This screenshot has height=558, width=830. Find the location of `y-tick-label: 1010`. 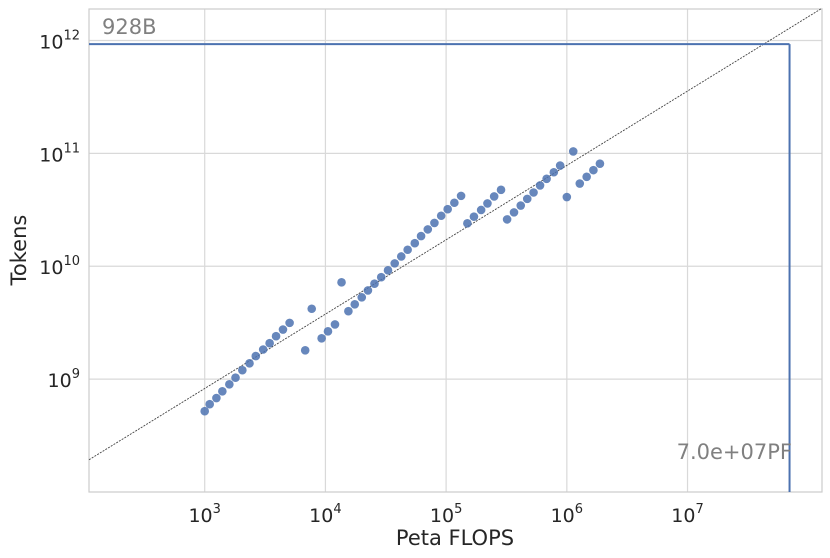

y-tick-label: 1010 is located at coordinates (59, 266).